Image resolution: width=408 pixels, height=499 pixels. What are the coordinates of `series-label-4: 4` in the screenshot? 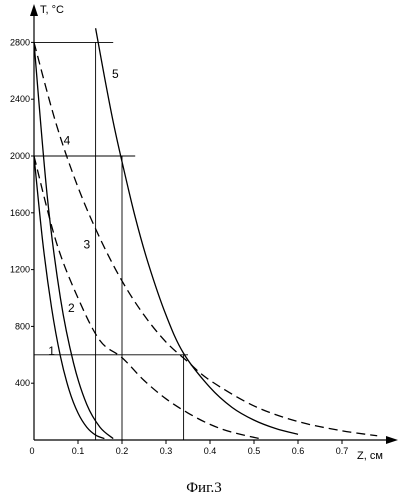 It's located at (67, 141).